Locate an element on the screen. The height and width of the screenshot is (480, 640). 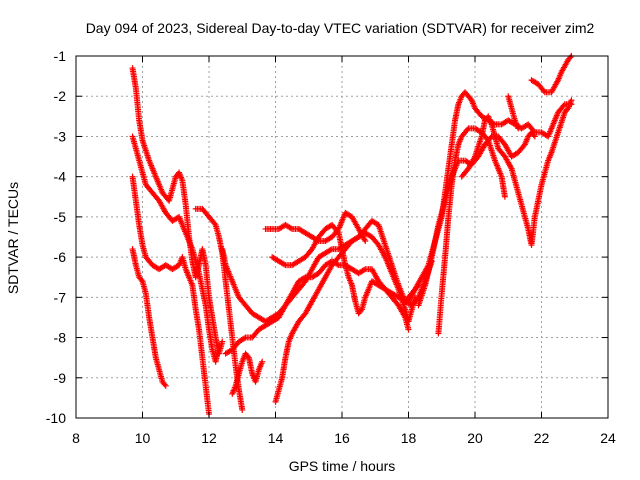
x-tick-label: 10 is located at coordinates (143, 438).